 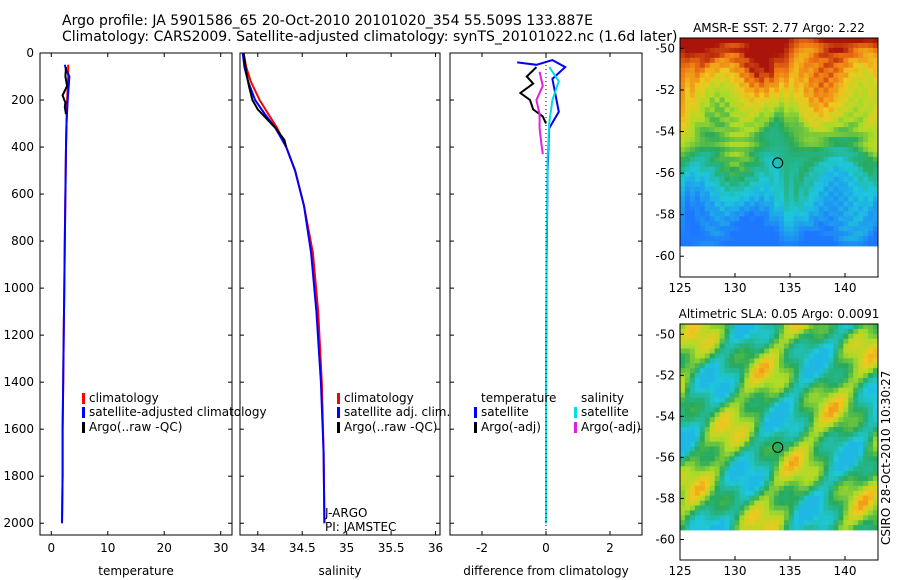 I want to click on sla-map-image, so click(x=779, y=427).